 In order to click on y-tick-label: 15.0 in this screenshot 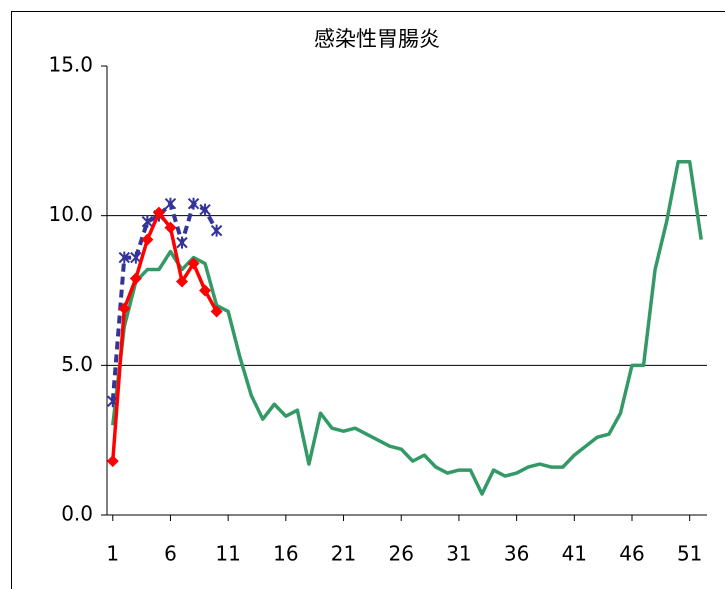, I will do `click(70, 65)`.